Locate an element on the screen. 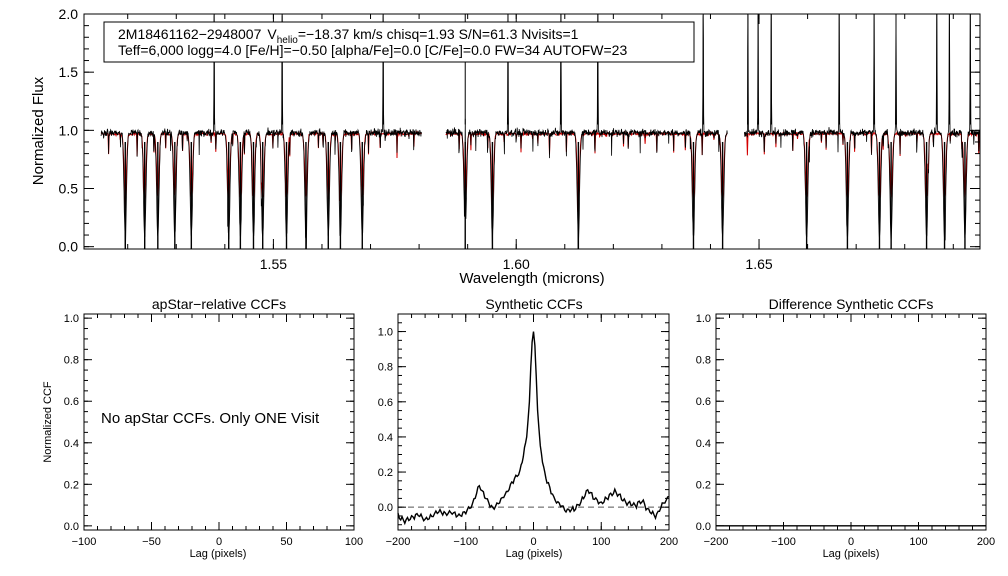 This screenshot has height=576, width=1008. apstar-ccf-y-tick-label: 0.0 is located at coordinates (71, 527).